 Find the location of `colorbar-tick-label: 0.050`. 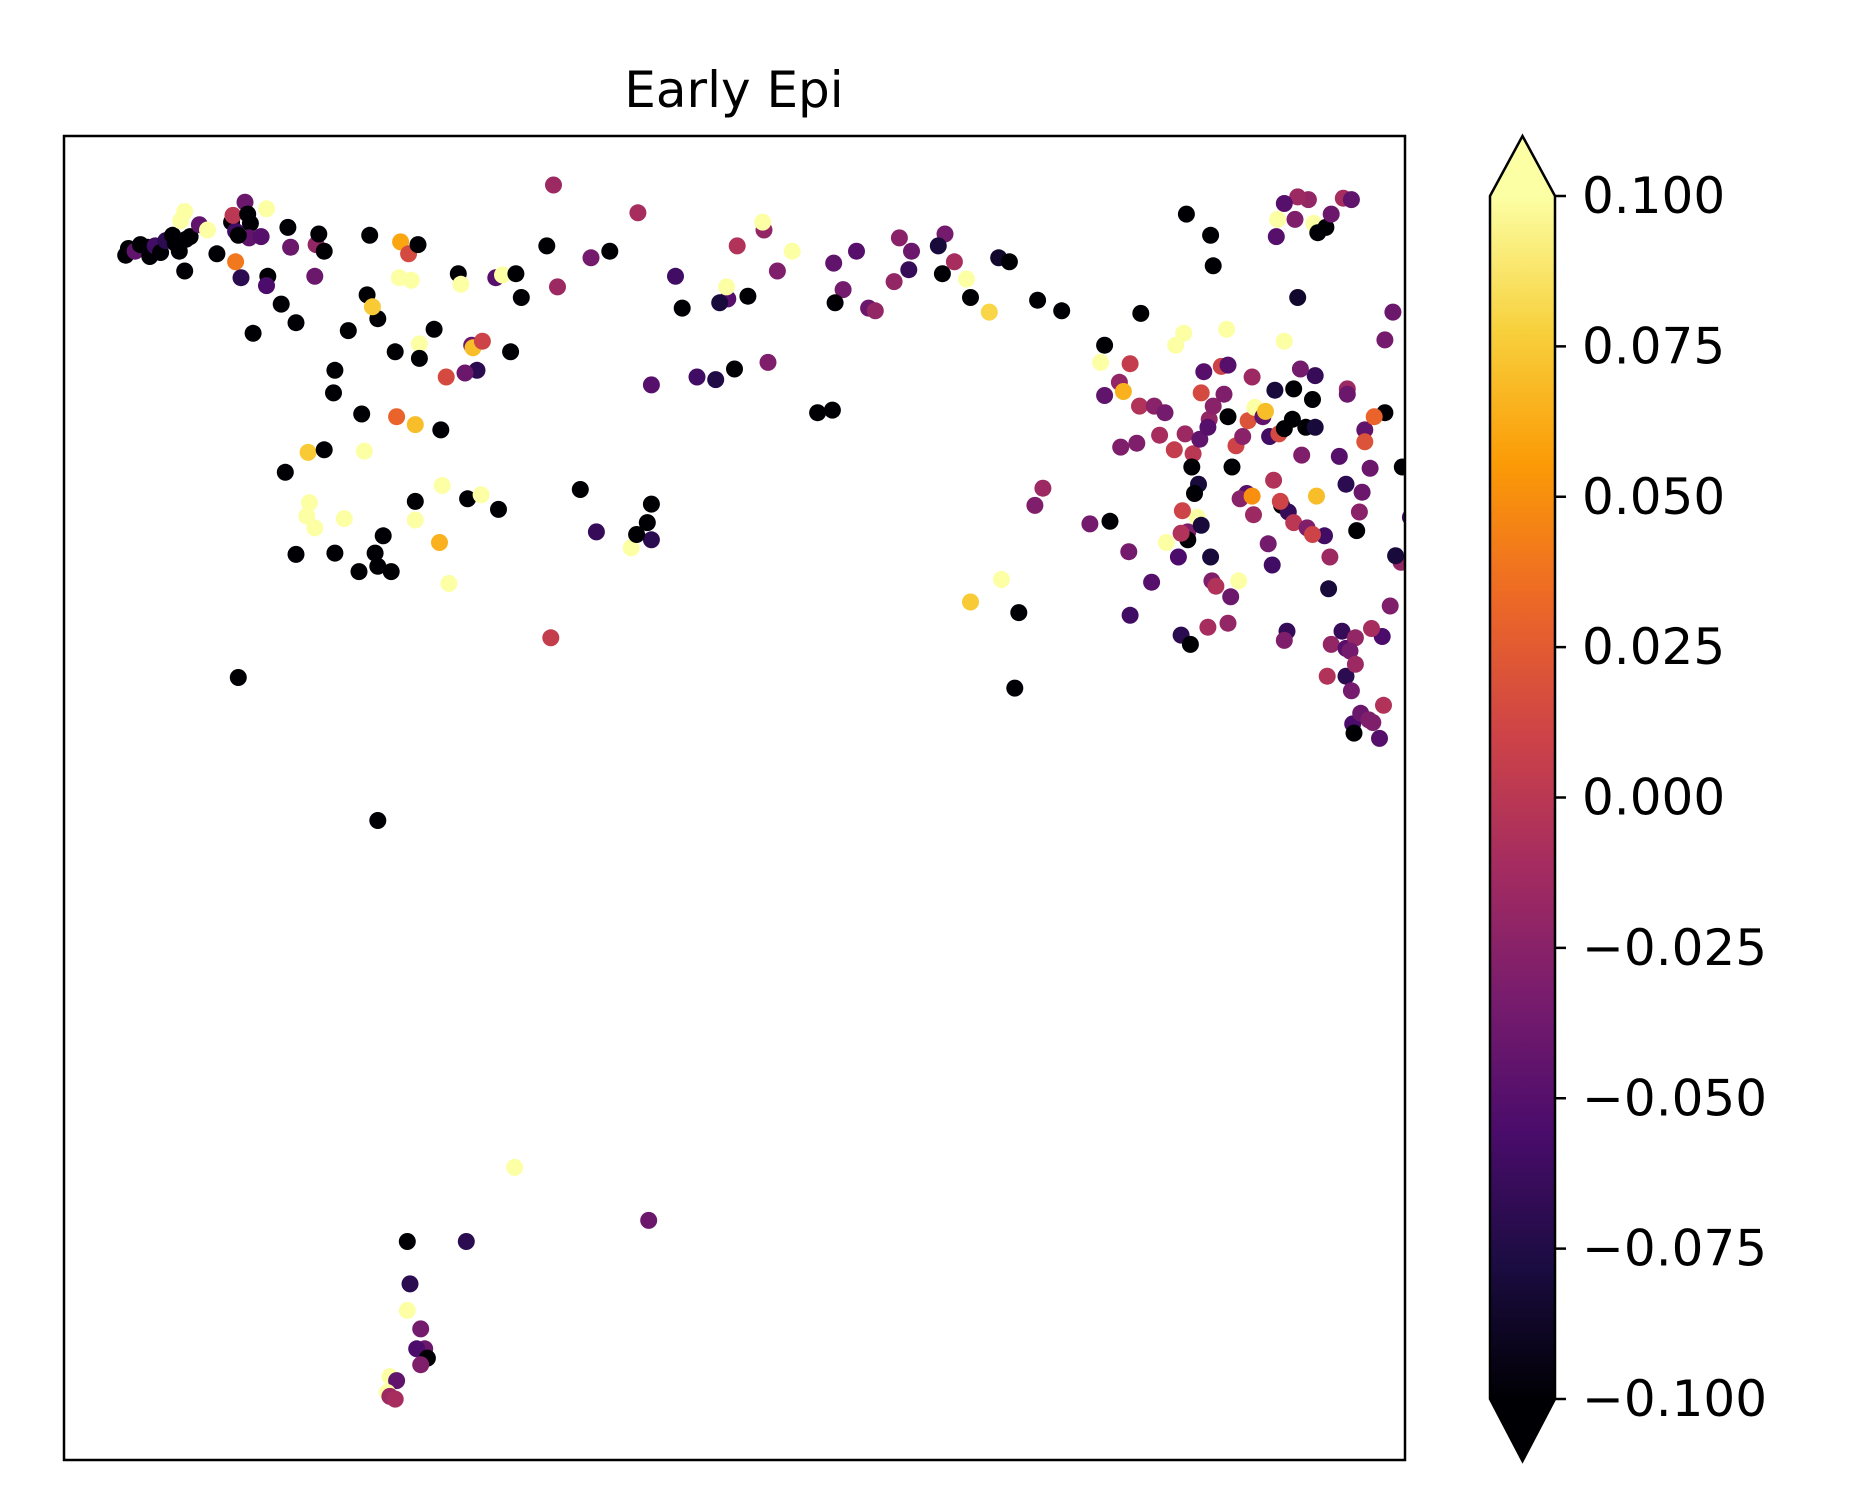

colorbar-tick-label: 0.050 is located at coordinates (1653, 497).